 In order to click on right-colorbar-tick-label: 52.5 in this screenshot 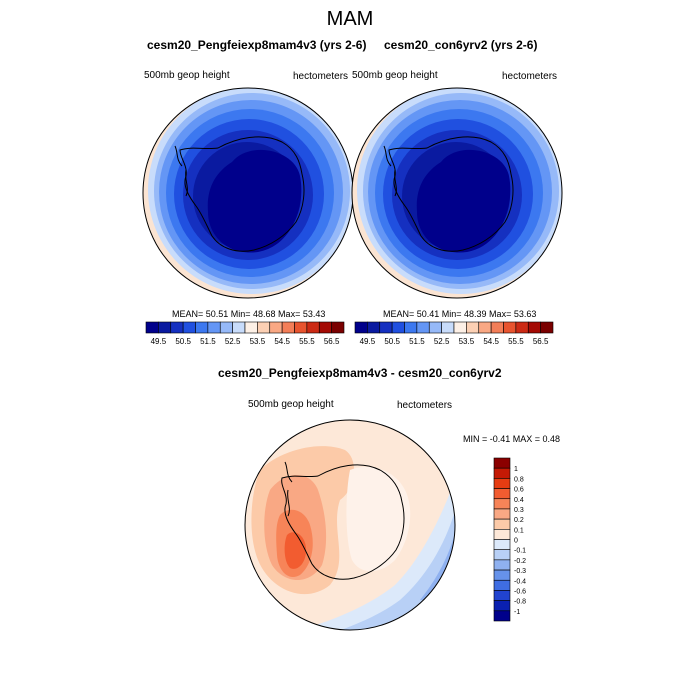, I will do `click(442, 341)`.